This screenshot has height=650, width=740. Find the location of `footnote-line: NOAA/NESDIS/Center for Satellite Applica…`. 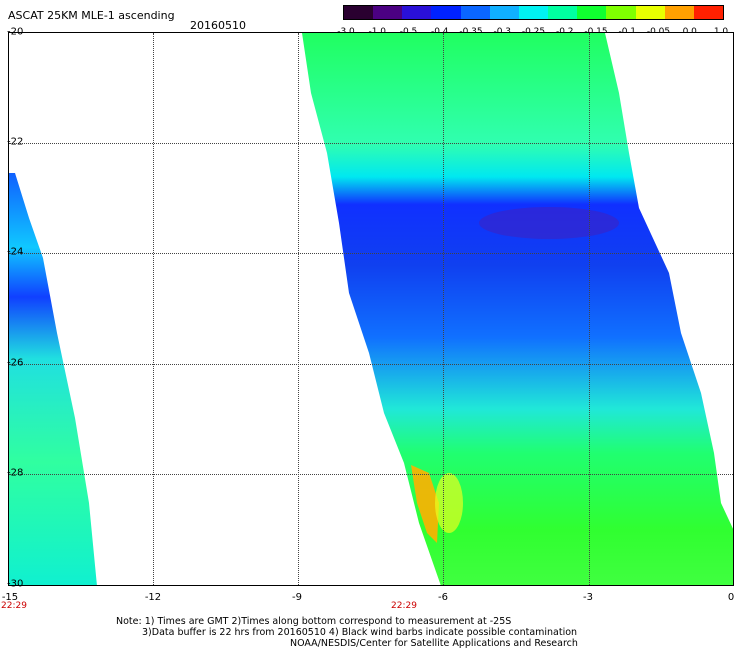

footnote-line: NOAA/NESDIS/Center for Satellite Applica… is located at coordinates (434, 643).